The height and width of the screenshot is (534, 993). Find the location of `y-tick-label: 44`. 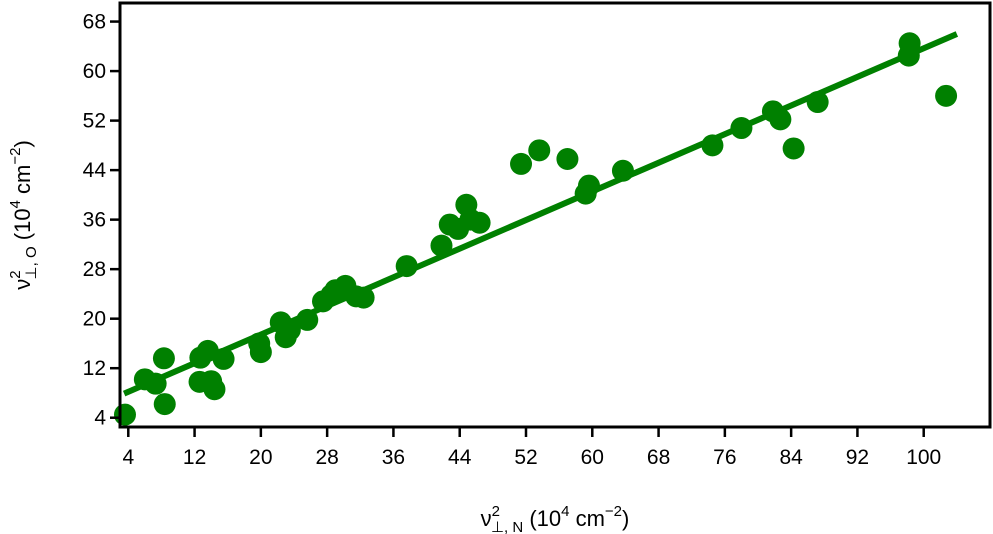

y-tick-label: 44 is located at coordinates (95, 170).